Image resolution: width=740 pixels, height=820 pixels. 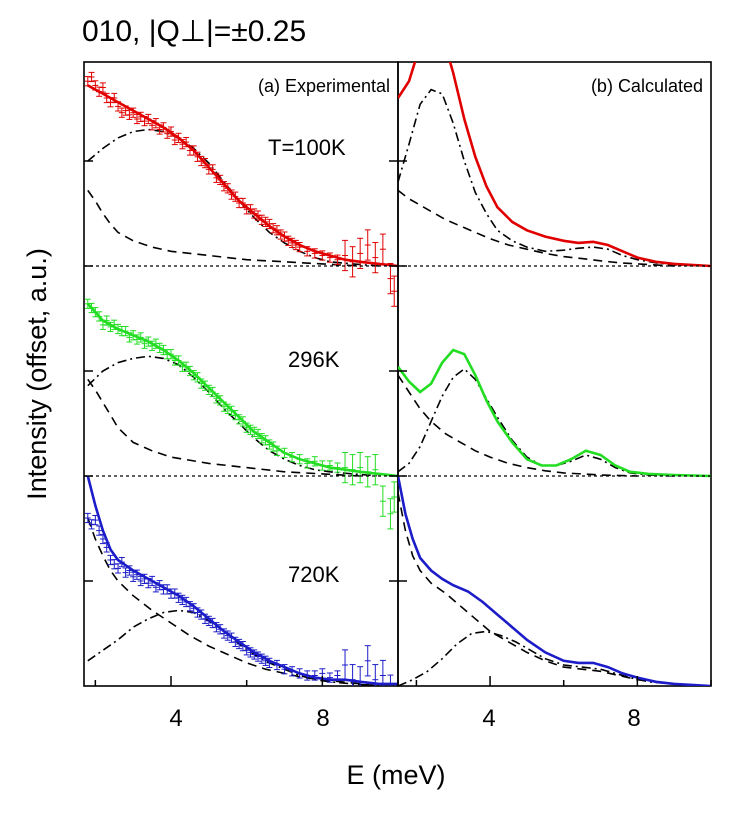 I want to click on figure-title: 010, |Q⊥|=±0.25, so click(x=194, y=31).